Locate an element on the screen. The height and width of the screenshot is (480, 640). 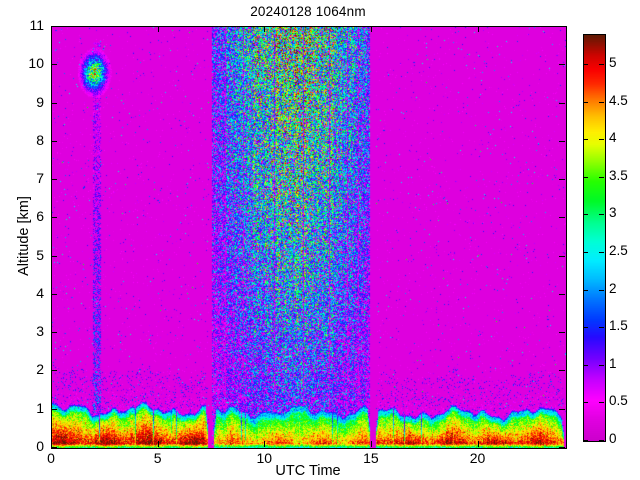
y-tick-label: 8 is located at coordinates (40, 139).